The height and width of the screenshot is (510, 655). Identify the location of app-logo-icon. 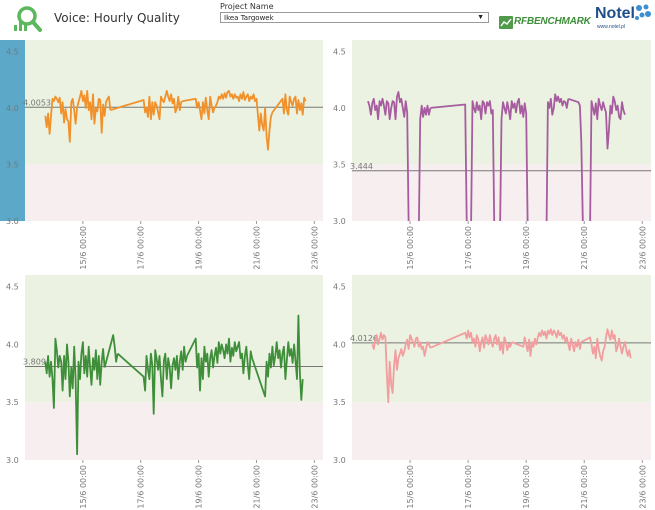
(28, 19).